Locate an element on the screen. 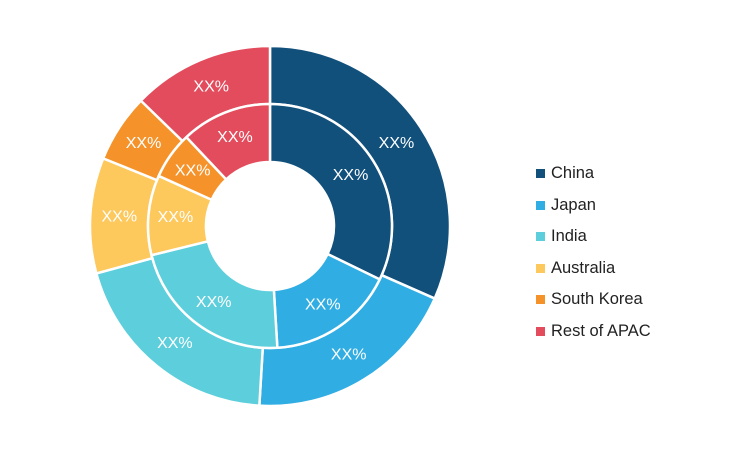 Image resolution: width=750 pixels, height=450 pixels. inner-slice-label-south-korea: XX% is located at coordinates (193, 170).